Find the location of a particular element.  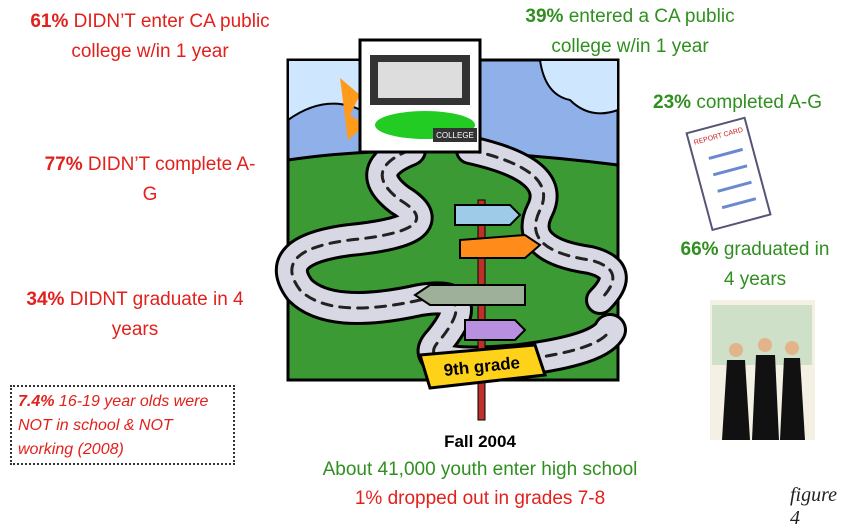

figure-label: figure 4 is located at coordinates (814, 506).